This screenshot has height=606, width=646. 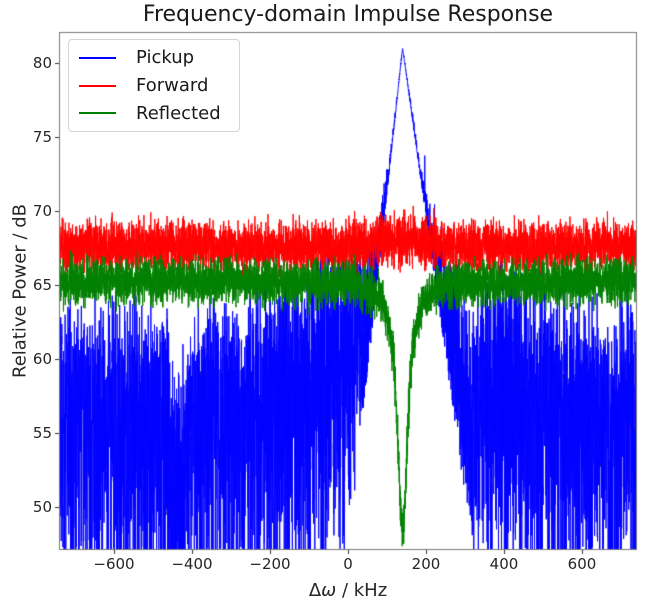 I want to click on y-axis-label: Relative Power / dB, so click(x=20, y=291).